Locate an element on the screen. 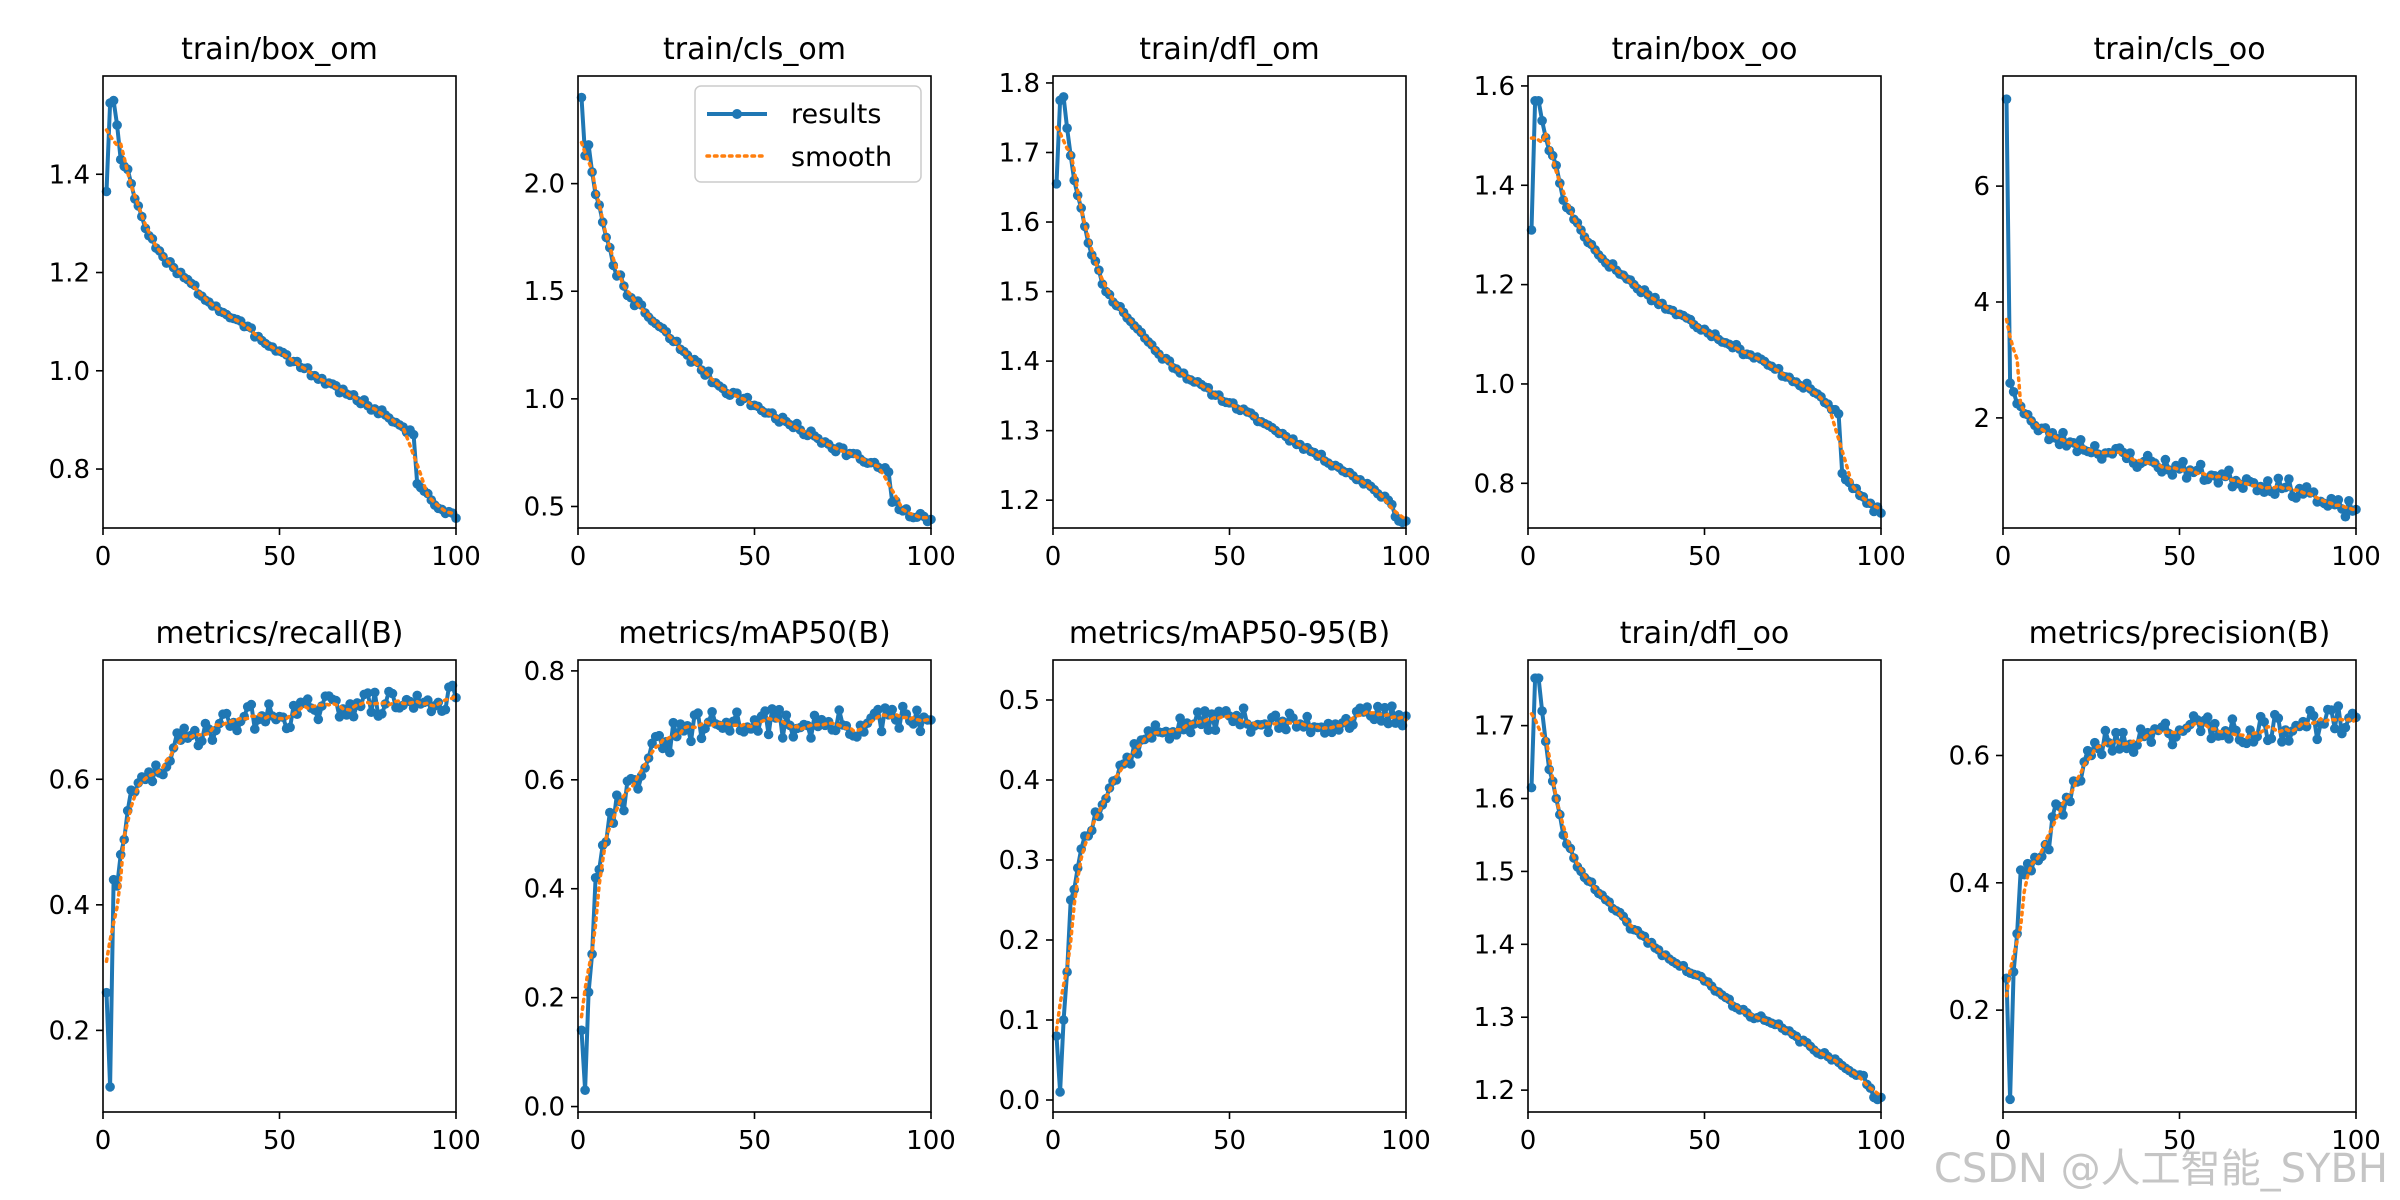 The image size is (2400, 1200). y-tick-label: 1.0 is located at coordinates (1494, 385).